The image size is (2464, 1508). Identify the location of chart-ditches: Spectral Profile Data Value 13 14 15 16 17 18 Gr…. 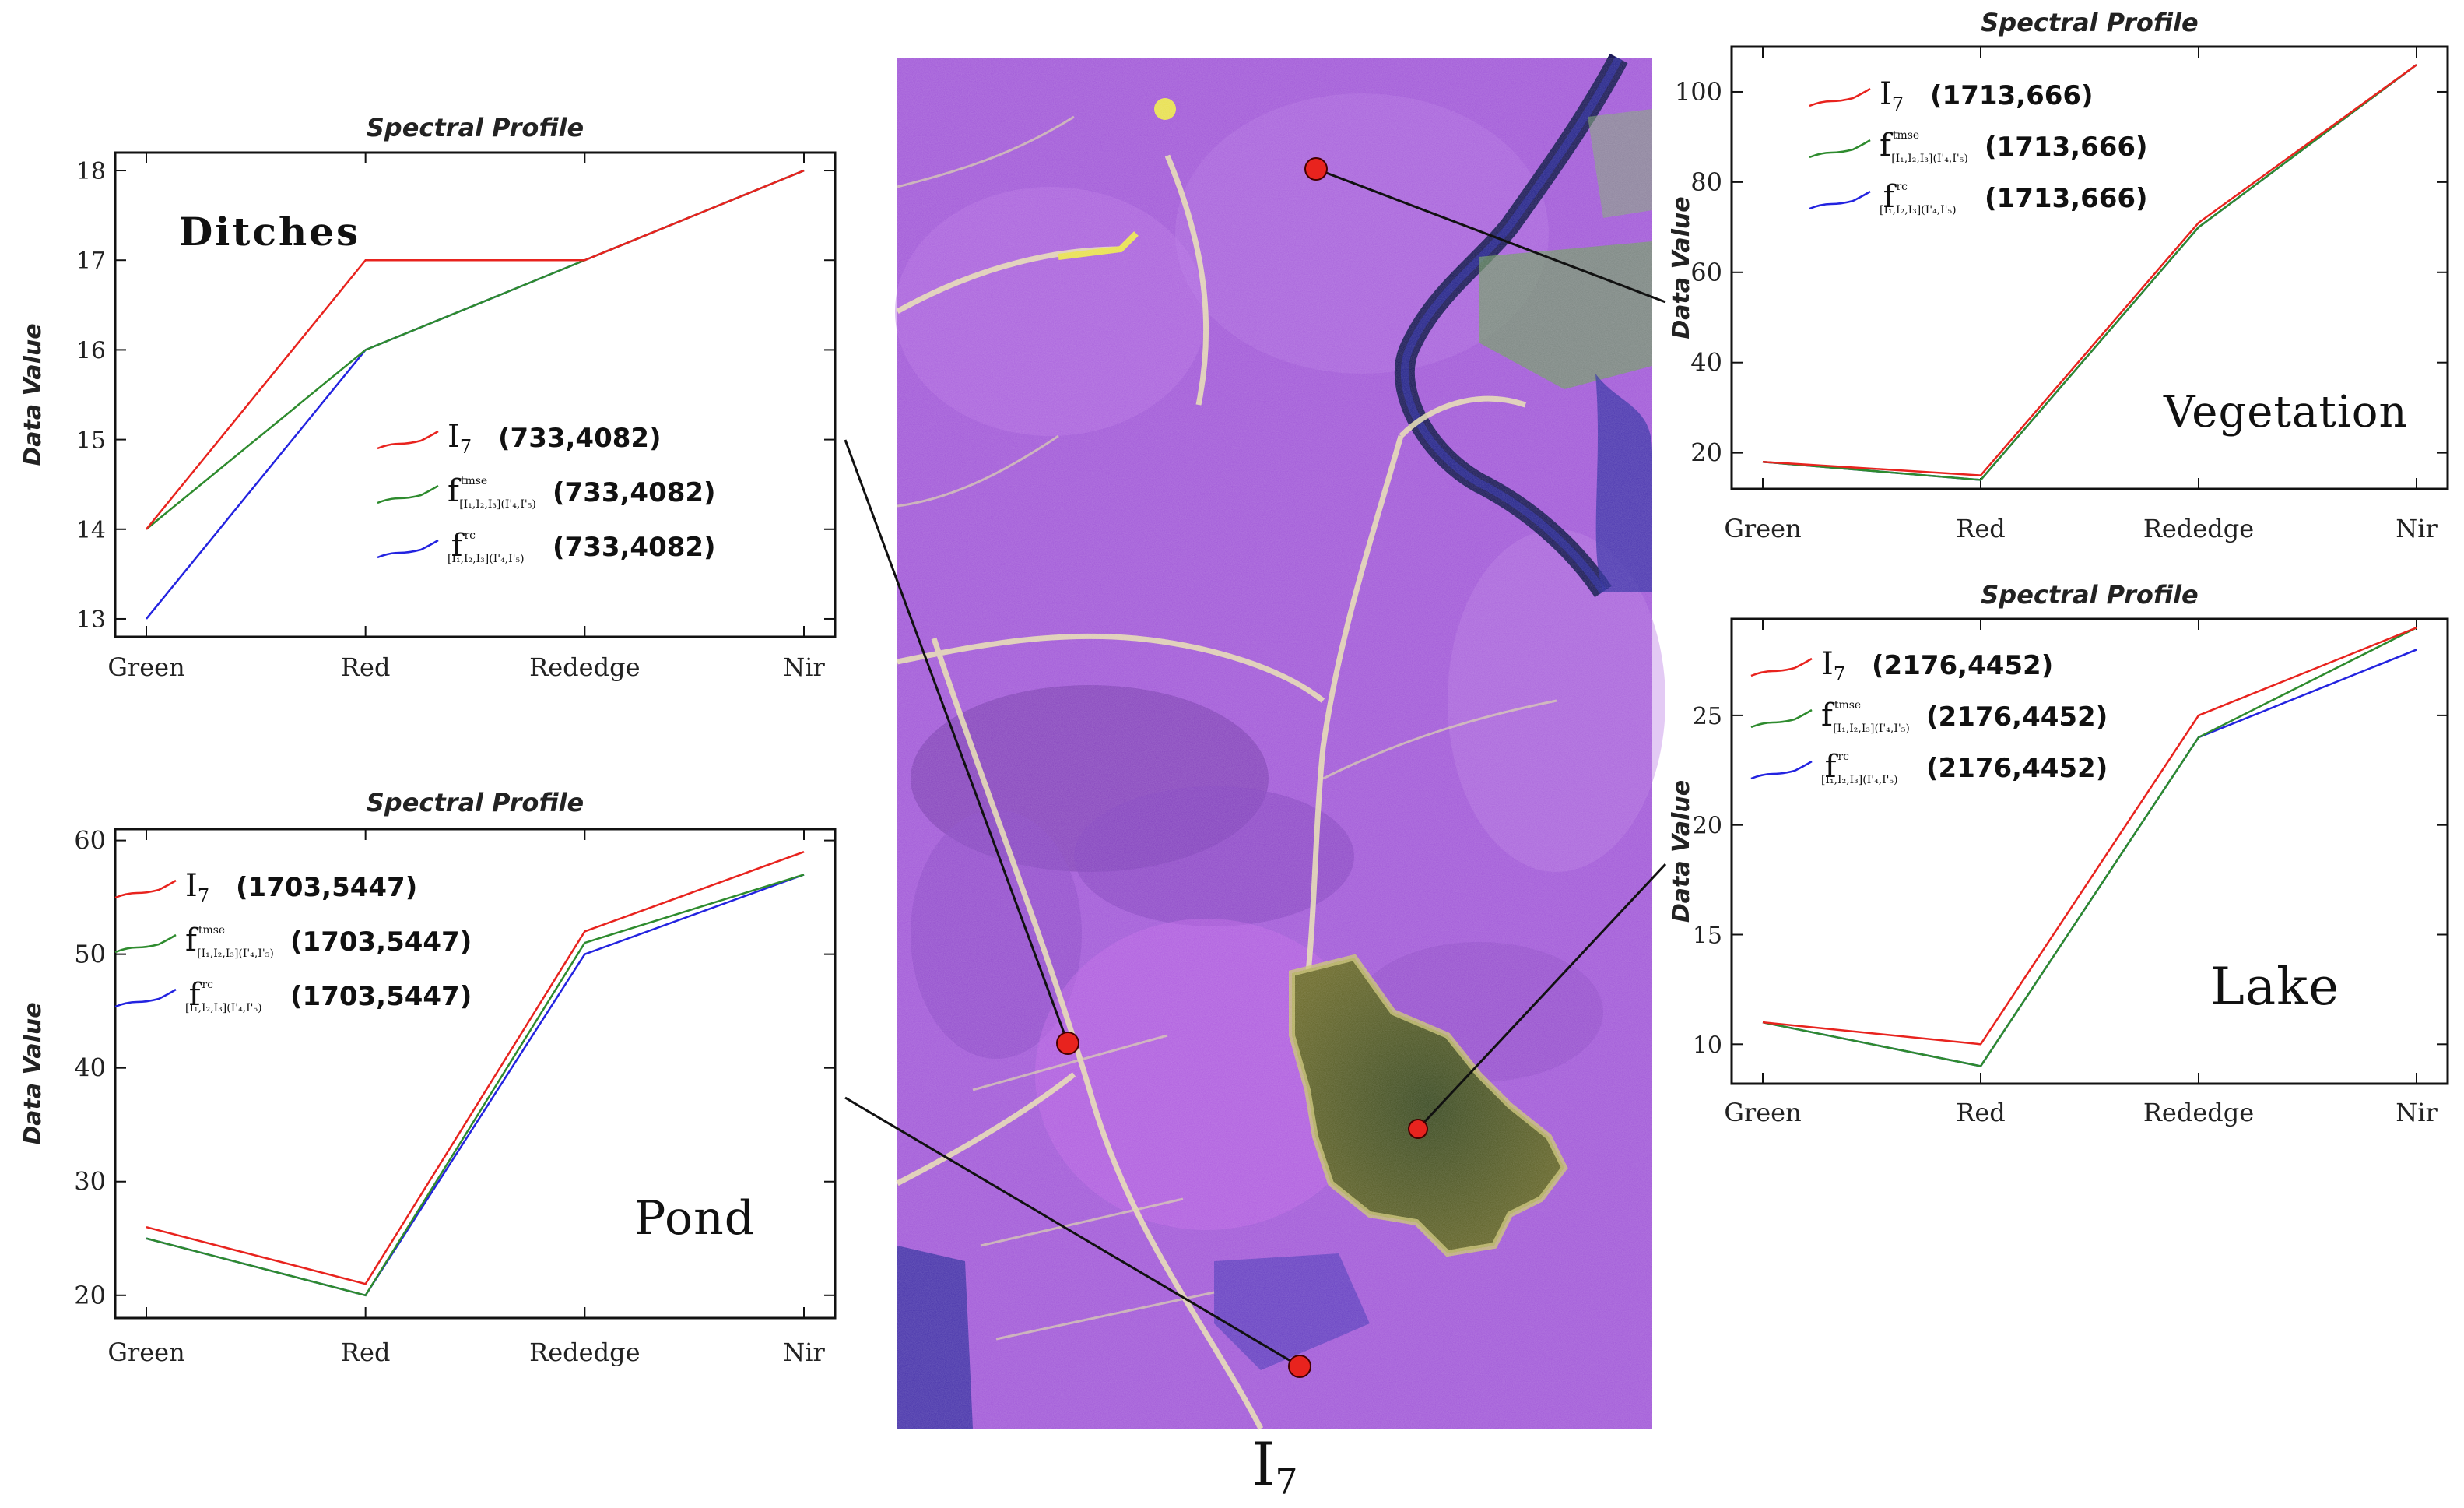
(428, 398).